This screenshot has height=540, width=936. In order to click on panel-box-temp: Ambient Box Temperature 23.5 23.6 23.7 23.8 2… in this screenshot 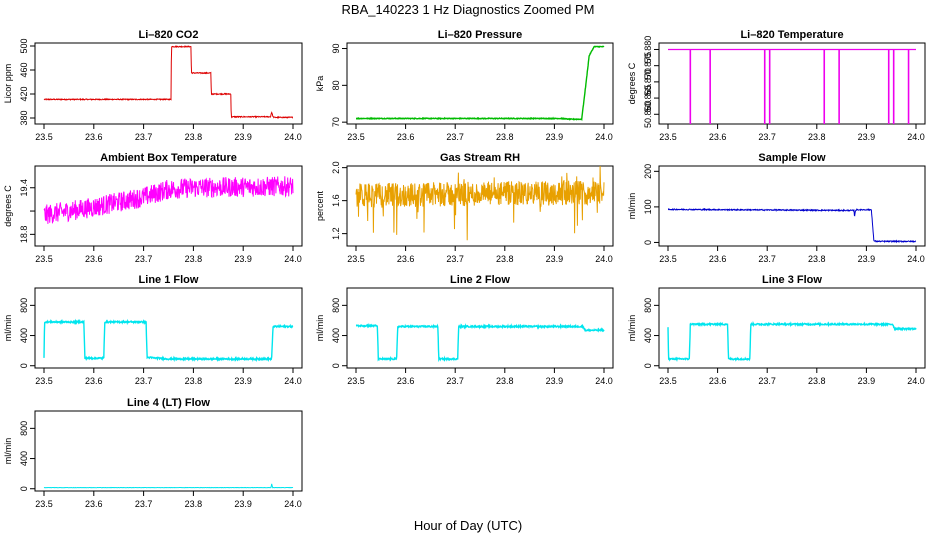, I will do `click(153, 208)`.